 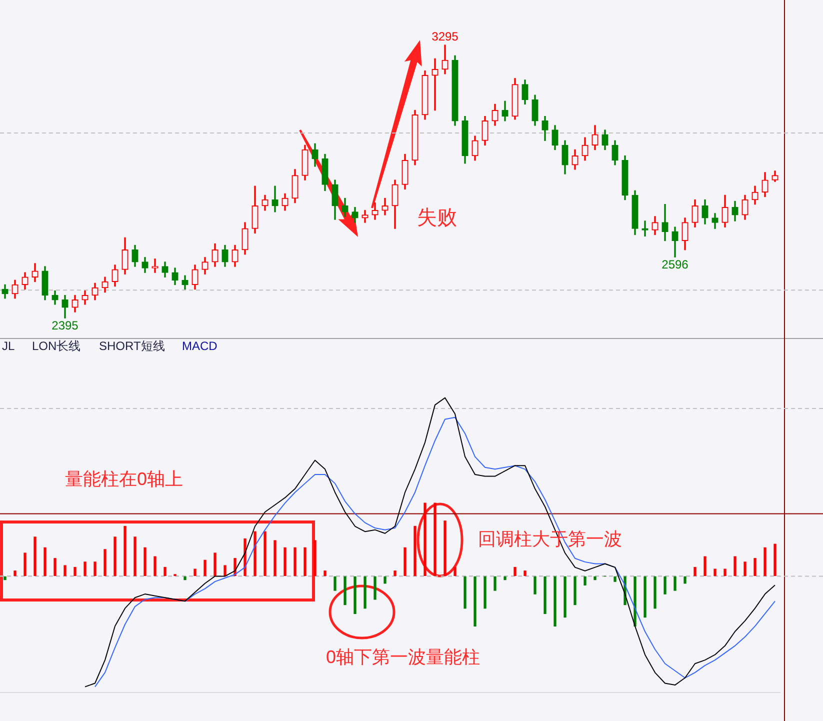 What do you see at coordinates (437, 218) in the screenshot?
I see `annotation: 失败` at bounding box center [437, 218].